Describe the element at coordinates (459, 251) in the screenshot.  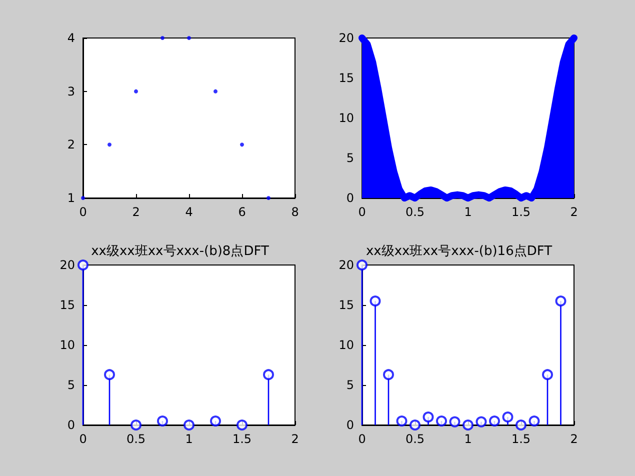
I see `chart-title: xx级xx班xx号xxx-(b)16点DFT` at that location.